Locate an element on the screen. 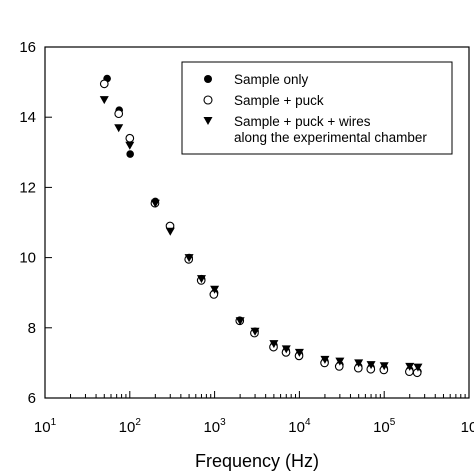 The width and height of the screenshot is (474, 474). x-tick-label: 10¹ is located at coordinates (45, 426).